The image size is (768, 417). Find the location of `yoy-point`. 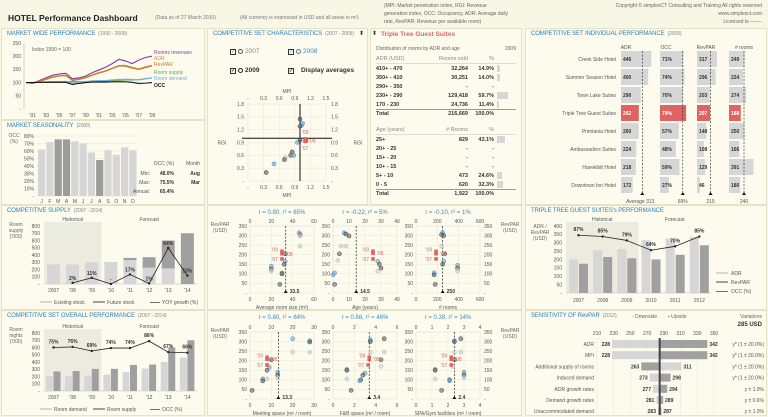

yoy-point is located at coordinates (149, 283).